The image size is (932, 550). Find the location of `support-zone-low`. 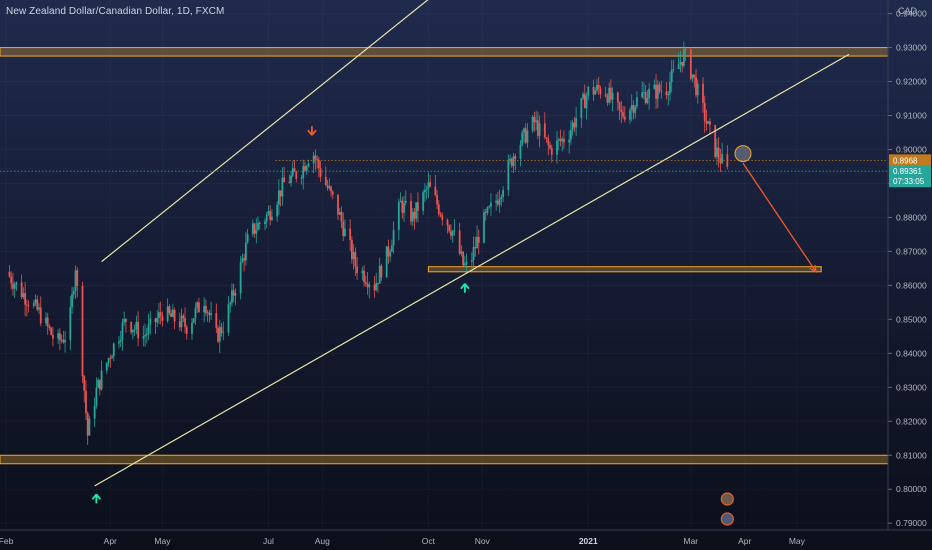

support-zone-low is located at coordinates (444, 459).